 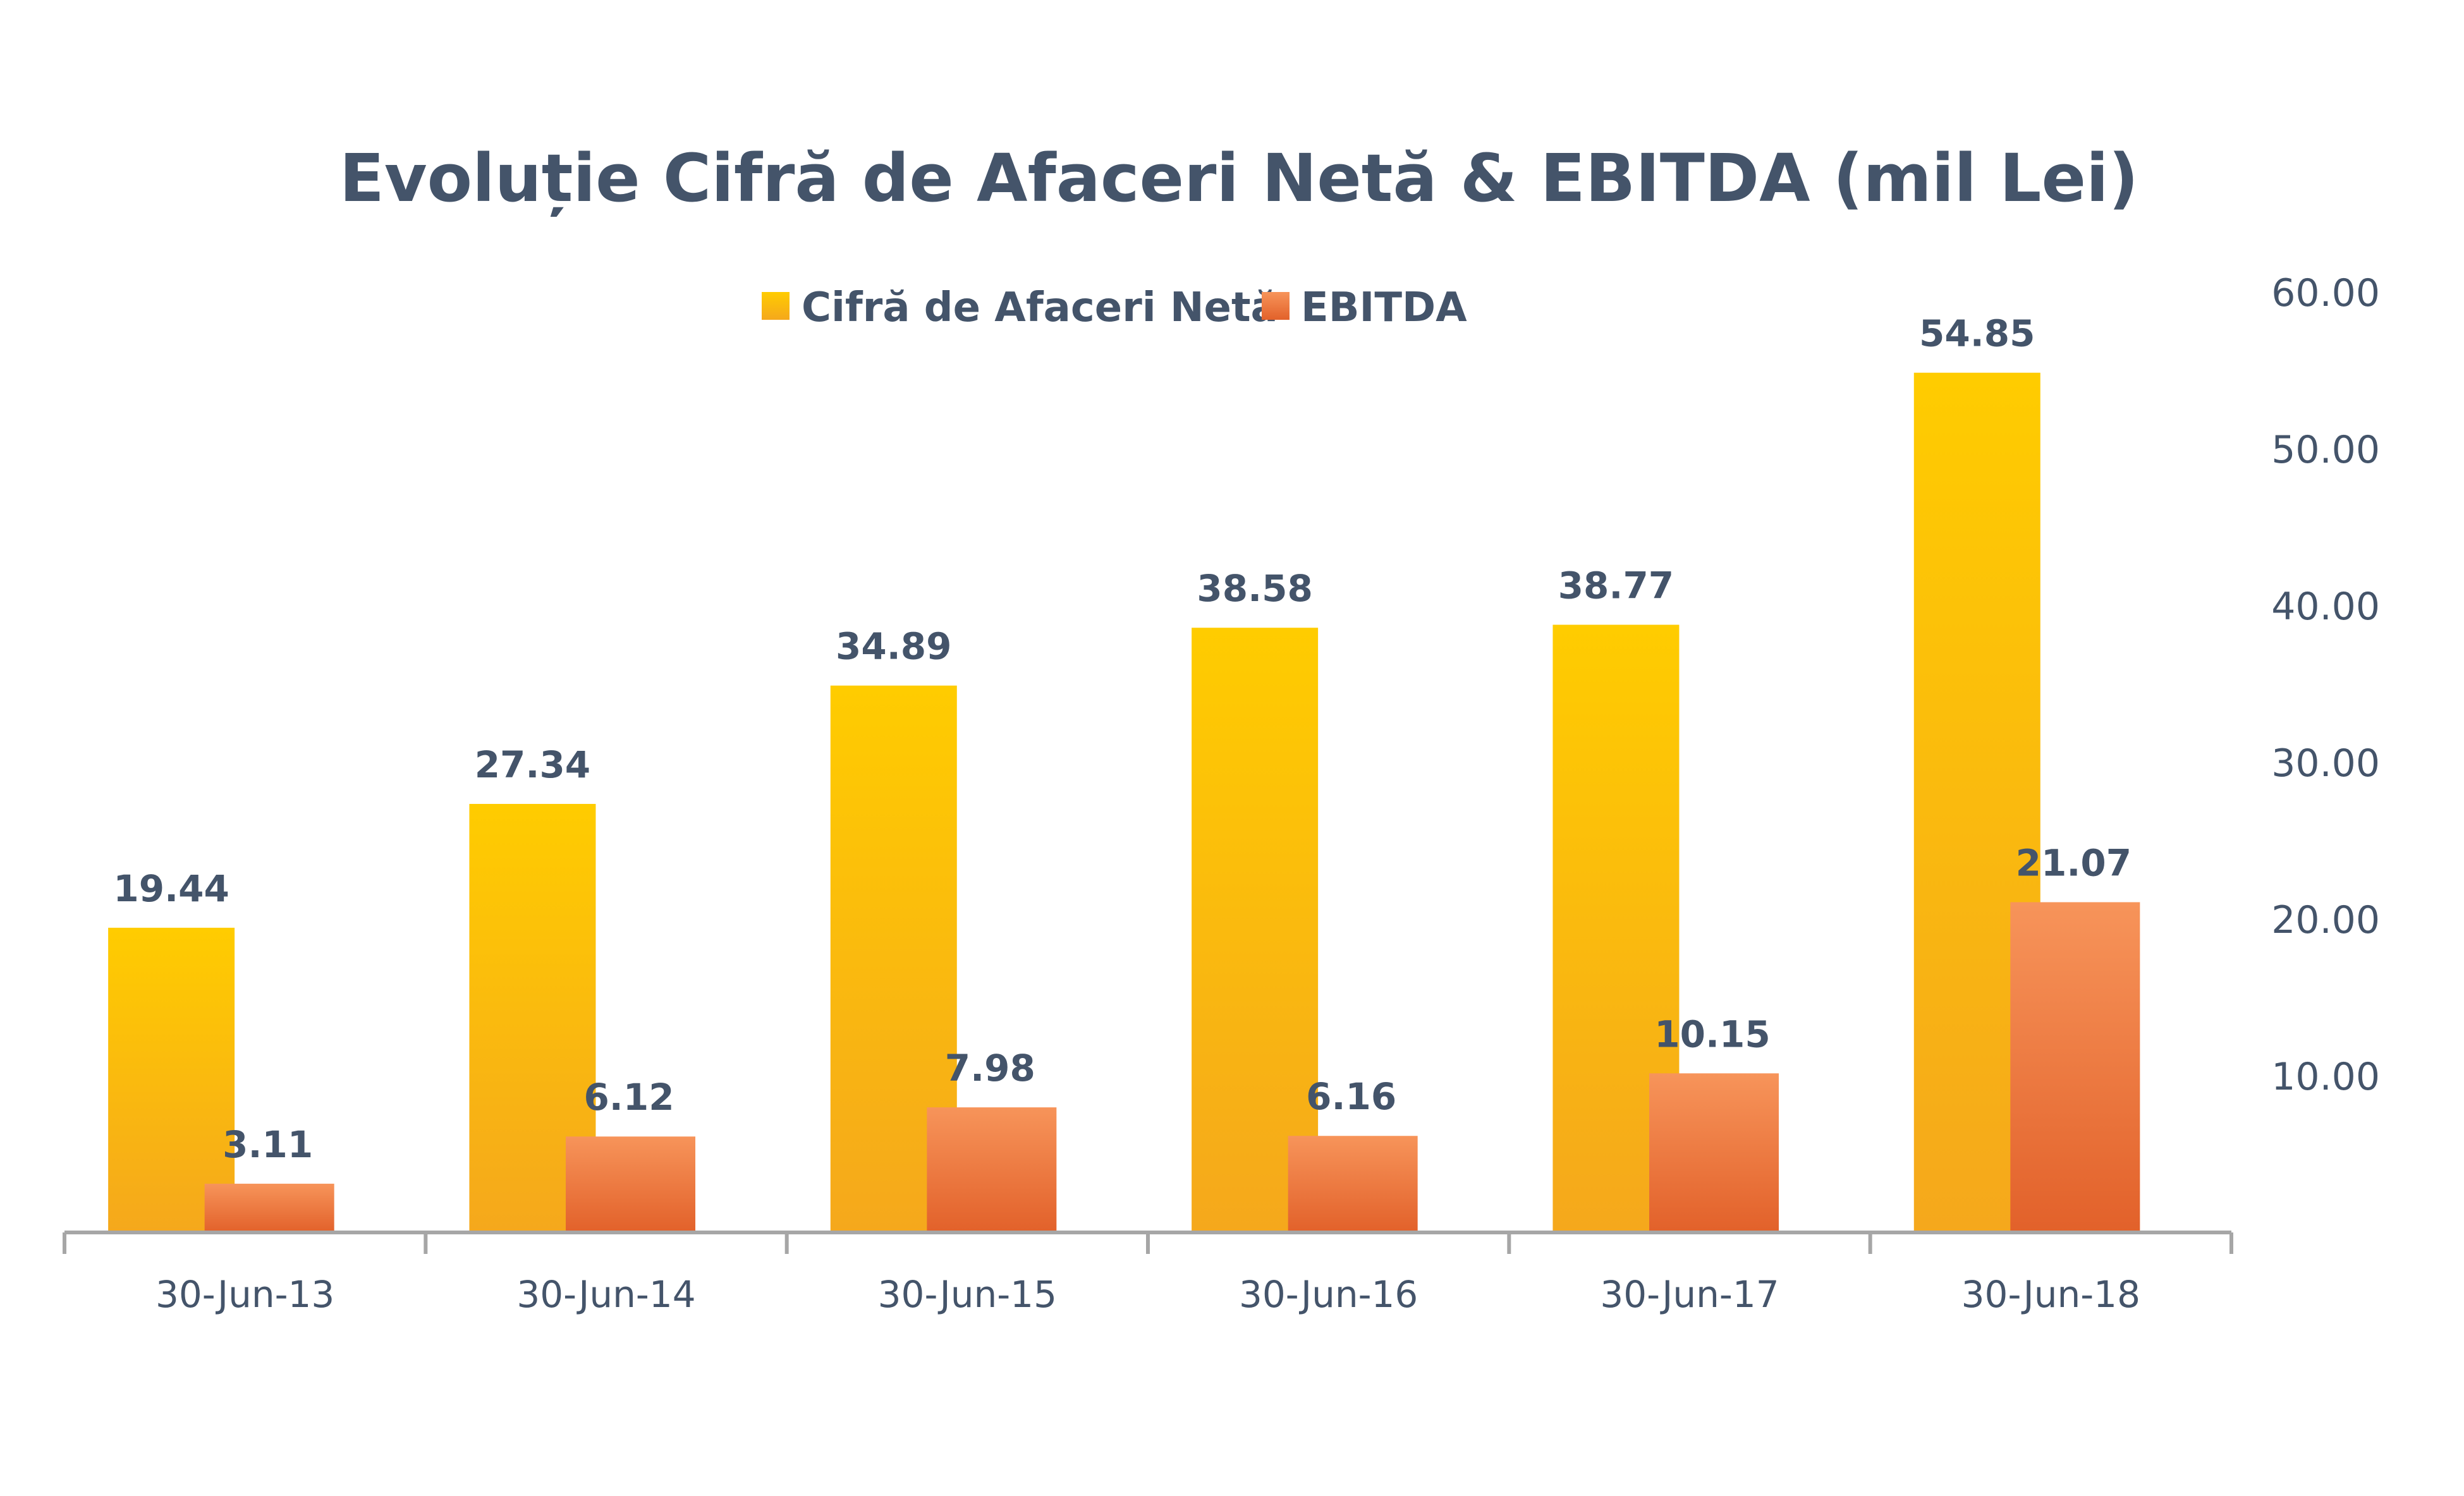 I want to click on y-tick-label-40.00: 40.00, so click(x=2325, y=607).